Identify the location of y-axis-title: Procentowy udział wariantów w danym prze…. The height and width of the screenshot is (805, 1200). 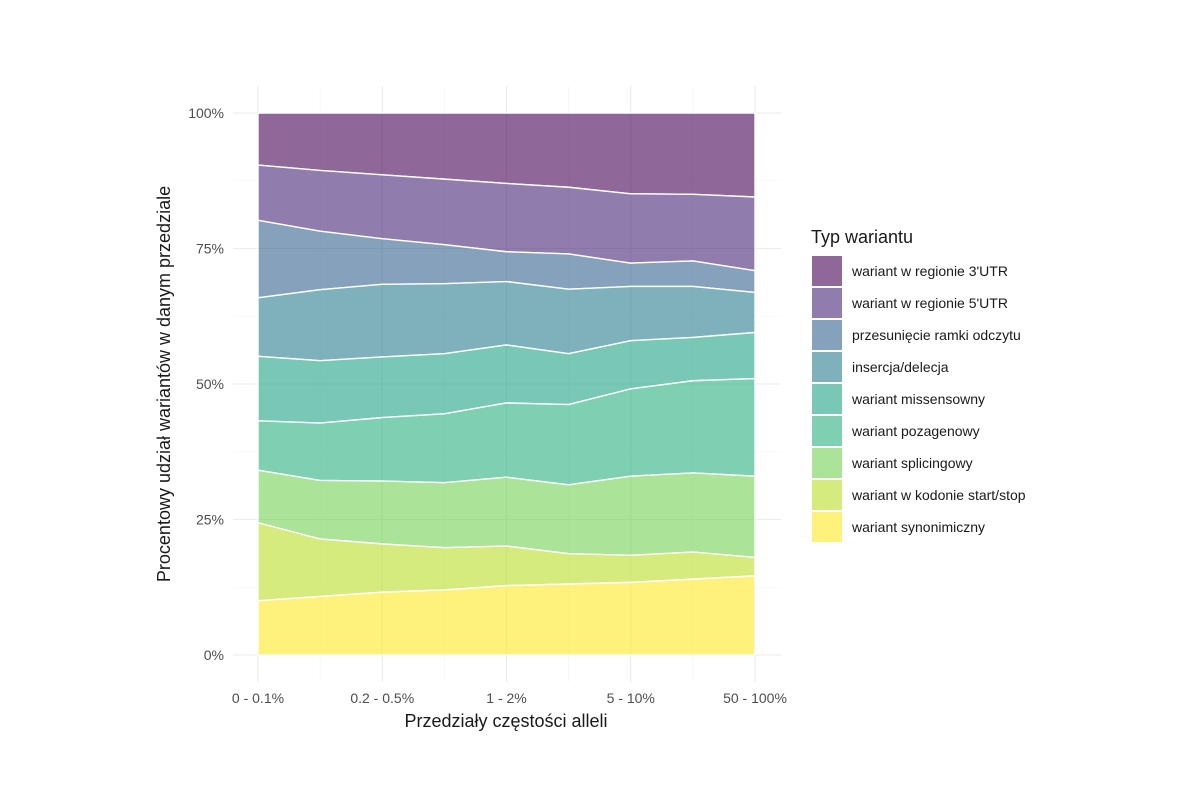
(164, 384).